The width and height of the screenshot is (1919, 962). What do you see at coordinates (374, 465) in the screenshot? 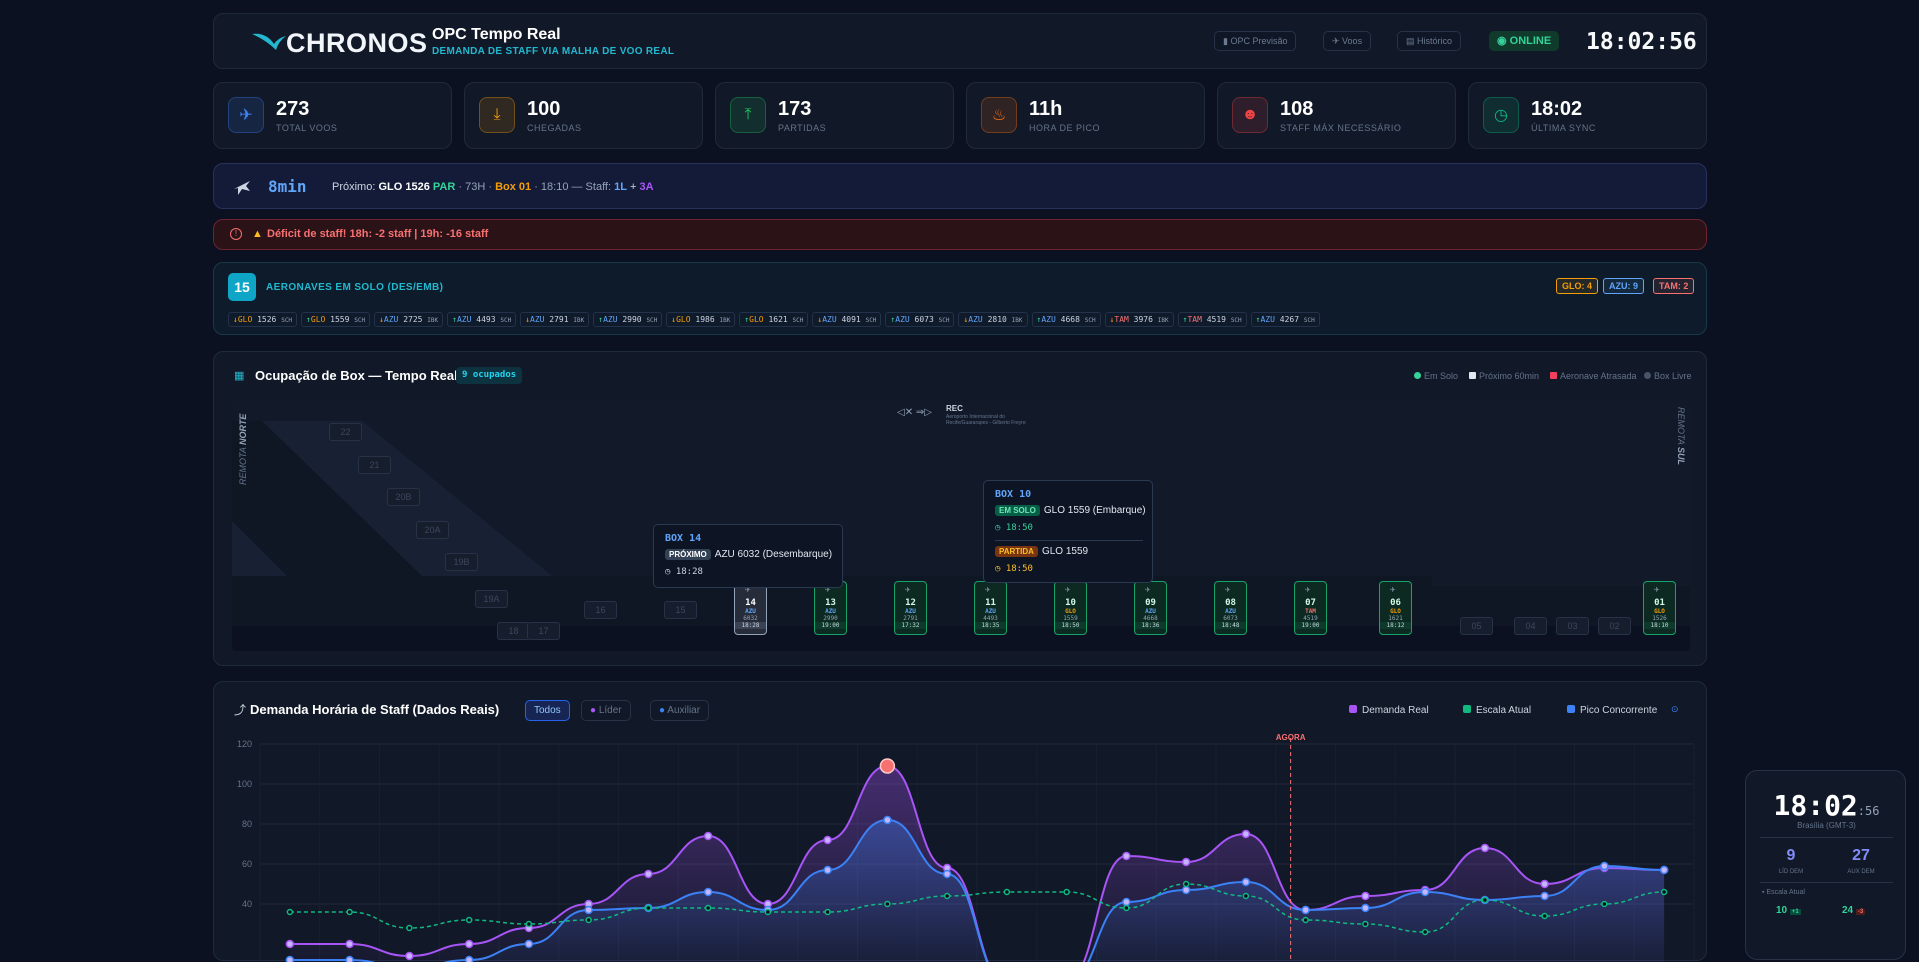
I see `empty-box: 21` at bounding box center [374, 465].